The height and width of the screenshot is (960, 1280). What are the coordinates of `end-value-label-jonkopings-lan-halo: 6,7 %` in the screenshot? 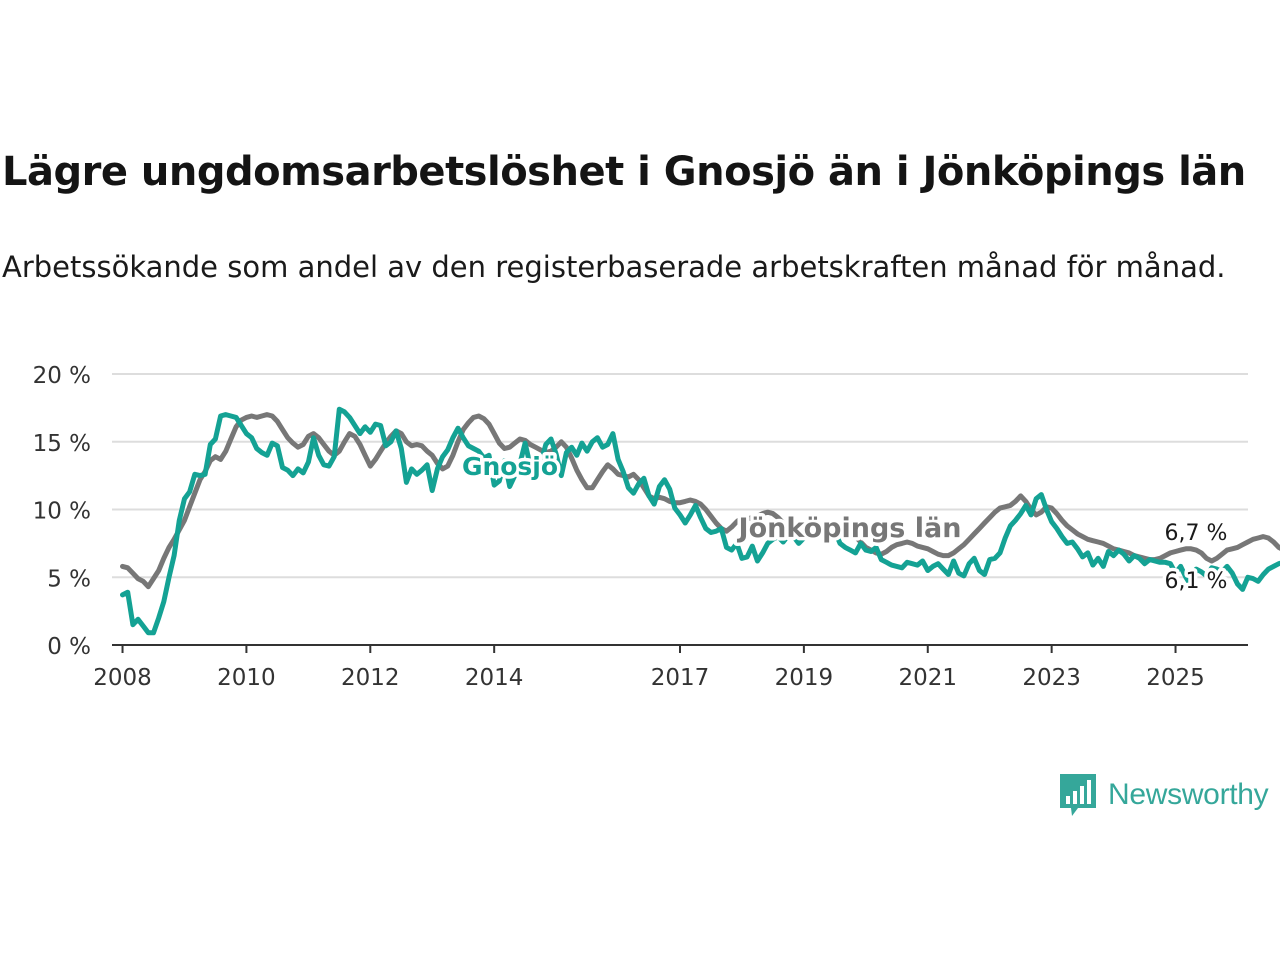 It's located at (1196, 533).